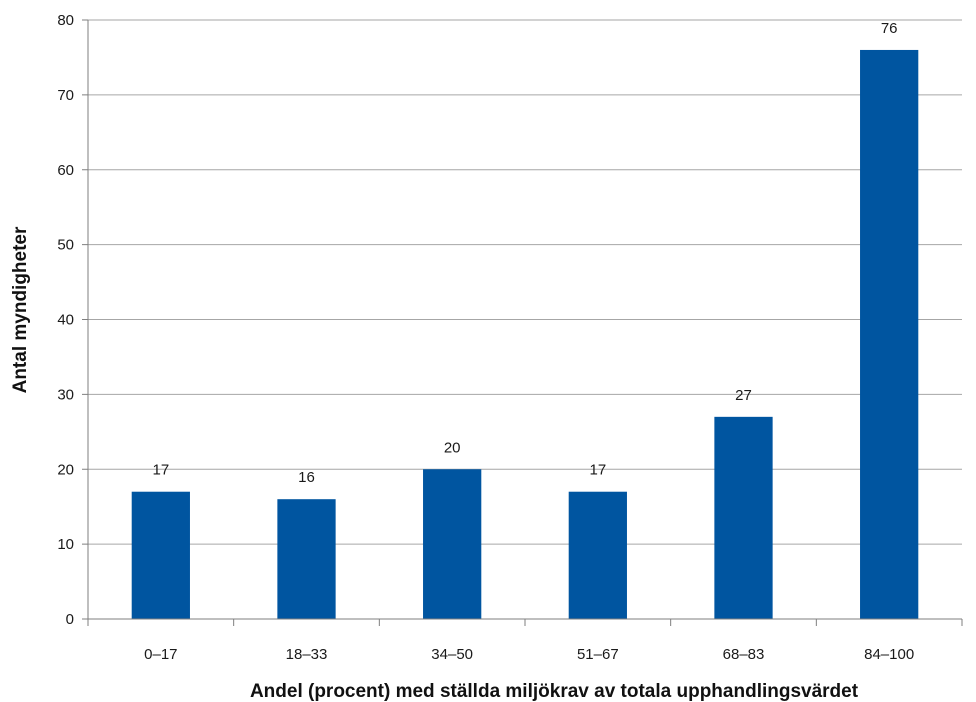 The image size is (976, 702). I want to click on y-tick-label: 50, so click(65, 245).